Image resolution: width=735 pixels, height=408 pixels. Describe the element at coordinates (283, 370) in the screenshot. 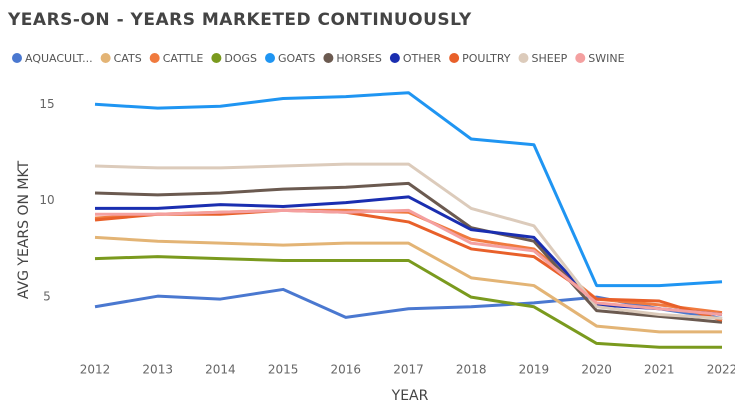

I see `x-tick-label: 2015` at that location.